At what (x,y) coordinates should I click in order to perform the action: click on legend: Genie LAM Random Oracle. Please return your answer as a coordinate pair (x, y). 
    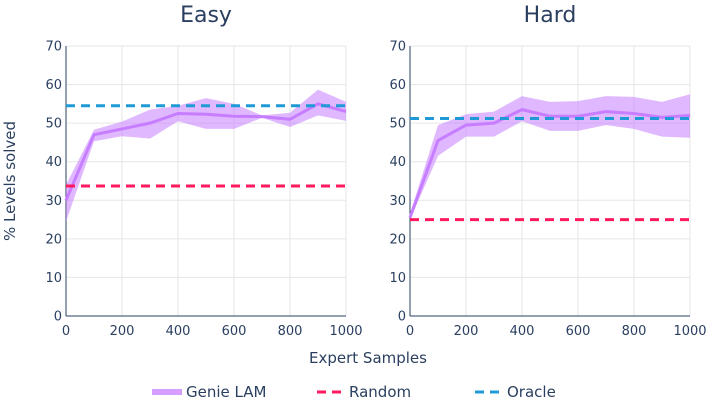
    Looking at the image, I should click on (354, 392).